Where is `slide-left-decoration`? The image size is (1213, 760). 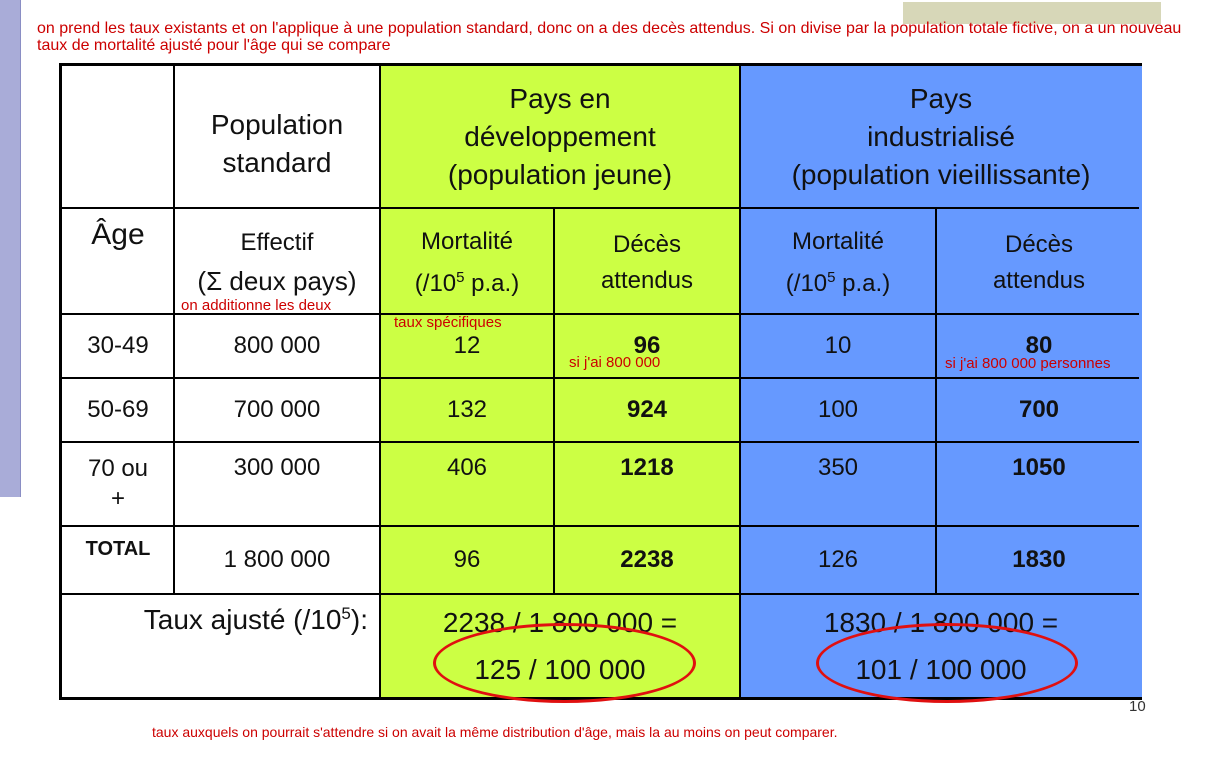
slide-left-decoration is located at coordinates (10, 248).